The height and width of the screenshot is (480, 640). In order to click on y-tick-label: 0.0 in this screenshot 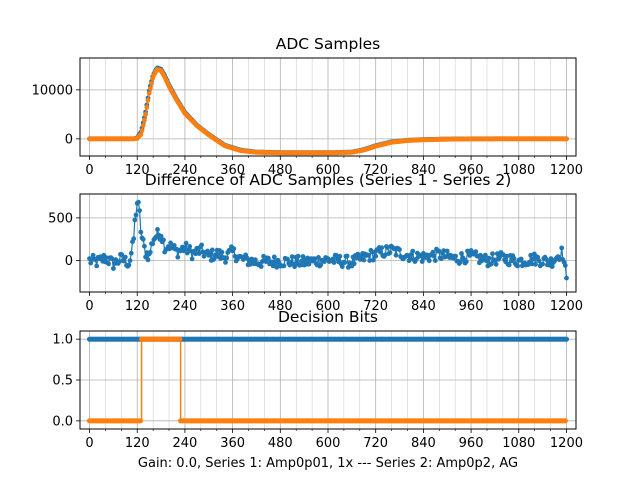, I will do `click(62, 421)`.